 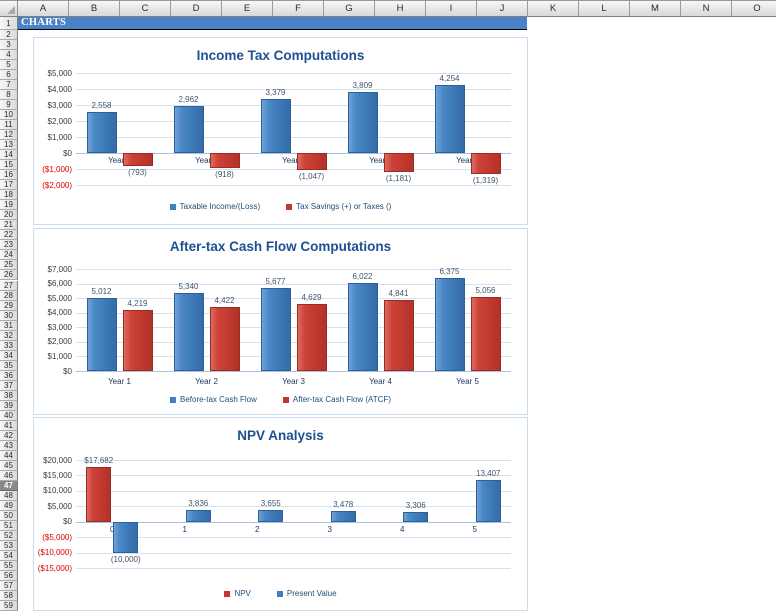 I want to click on row-header-55: 55, so click(x=9, y=566).